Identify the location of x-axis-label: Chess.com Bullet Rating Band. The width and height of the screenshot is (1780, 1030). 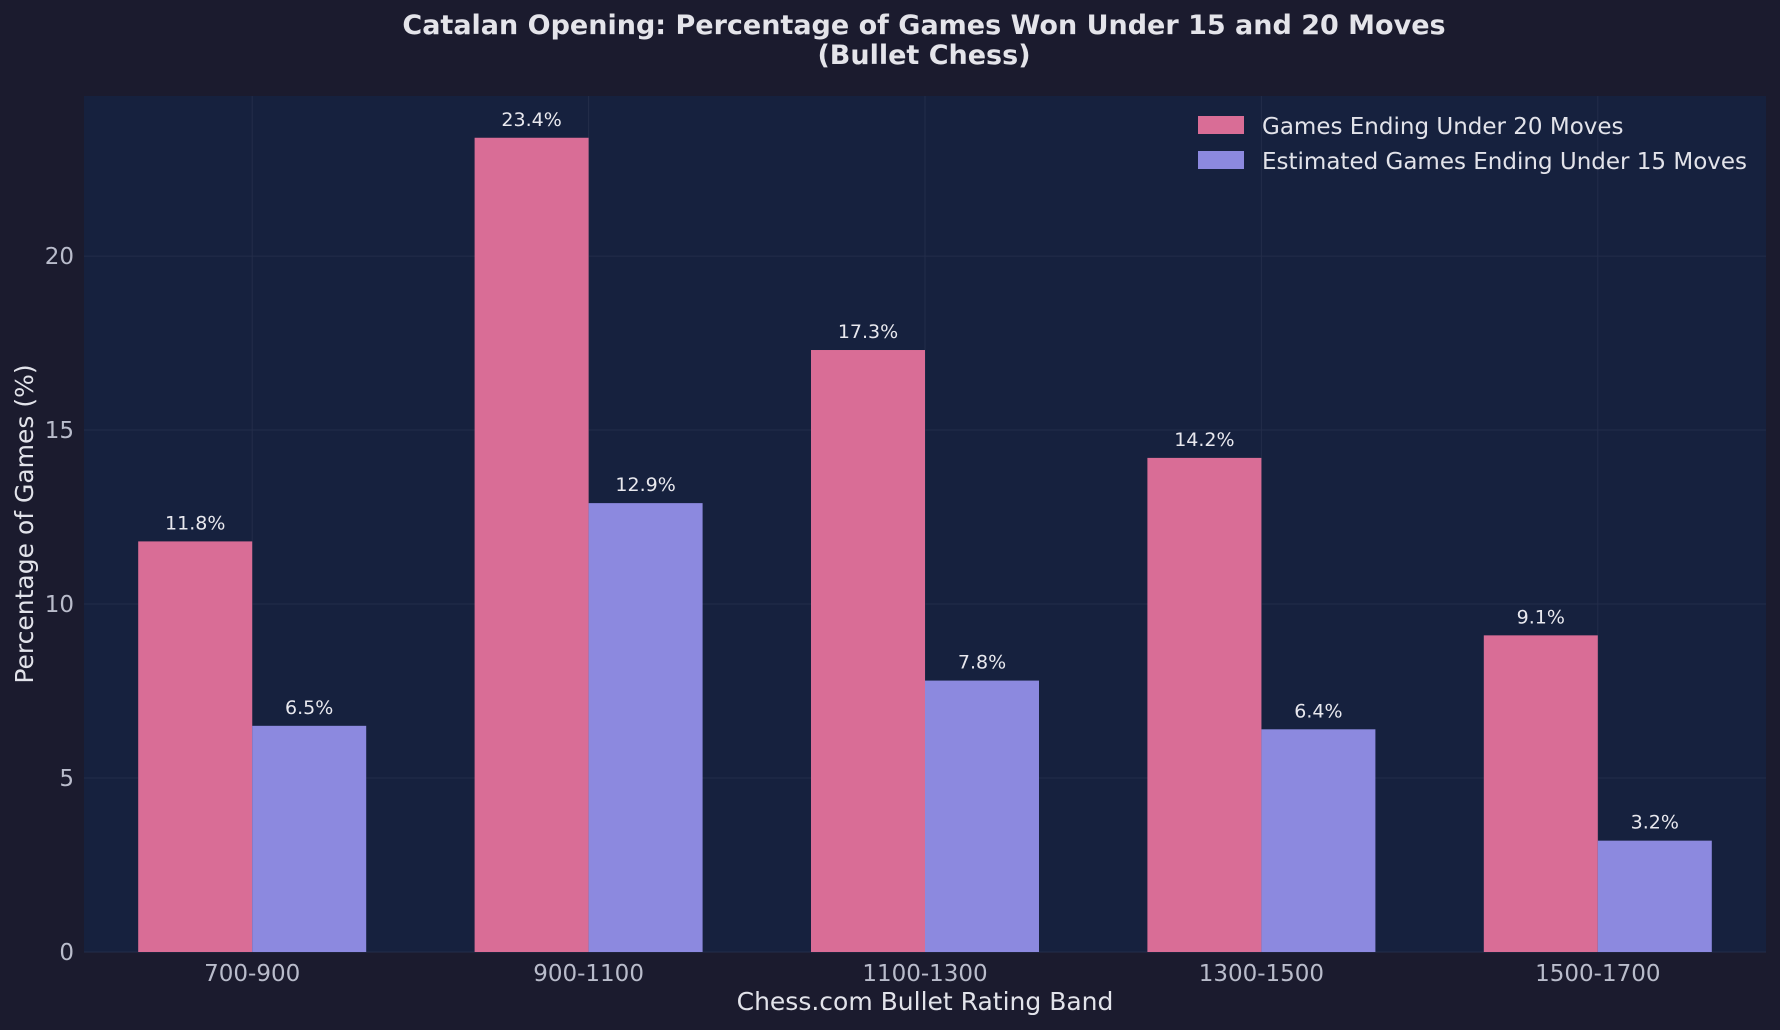
(925, 1001).